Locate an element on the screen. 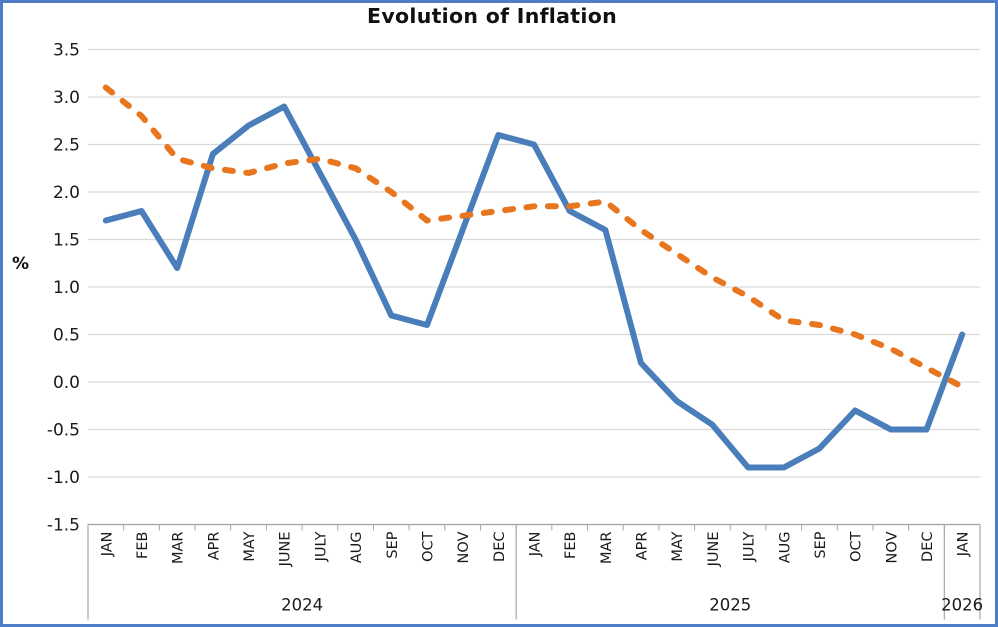  y-tick-label: 2.5 is located at coordinates (66, 146).